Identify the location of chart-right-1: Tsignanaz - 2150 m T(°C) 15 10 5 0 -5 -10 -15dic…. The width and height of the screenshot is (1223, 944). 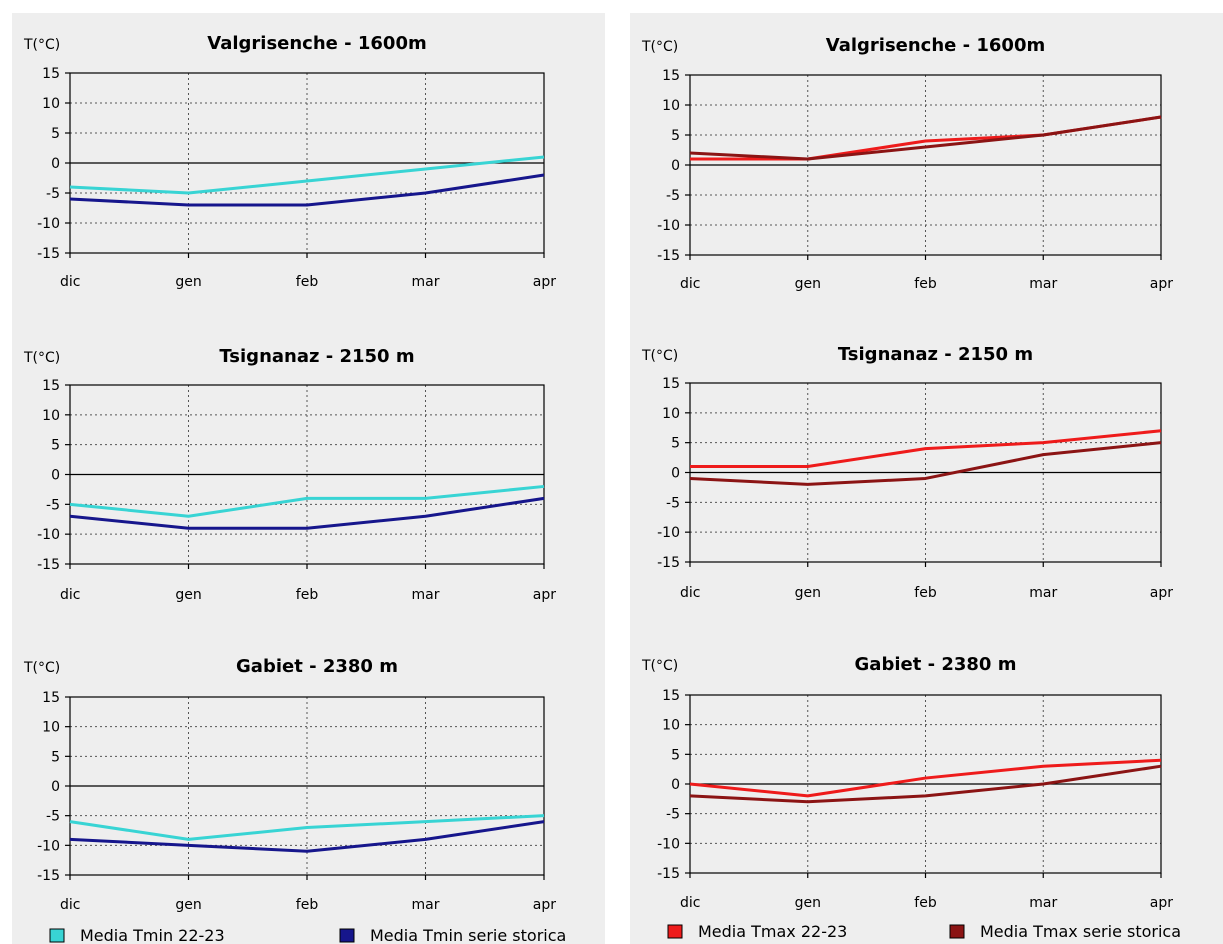
(907, 472).